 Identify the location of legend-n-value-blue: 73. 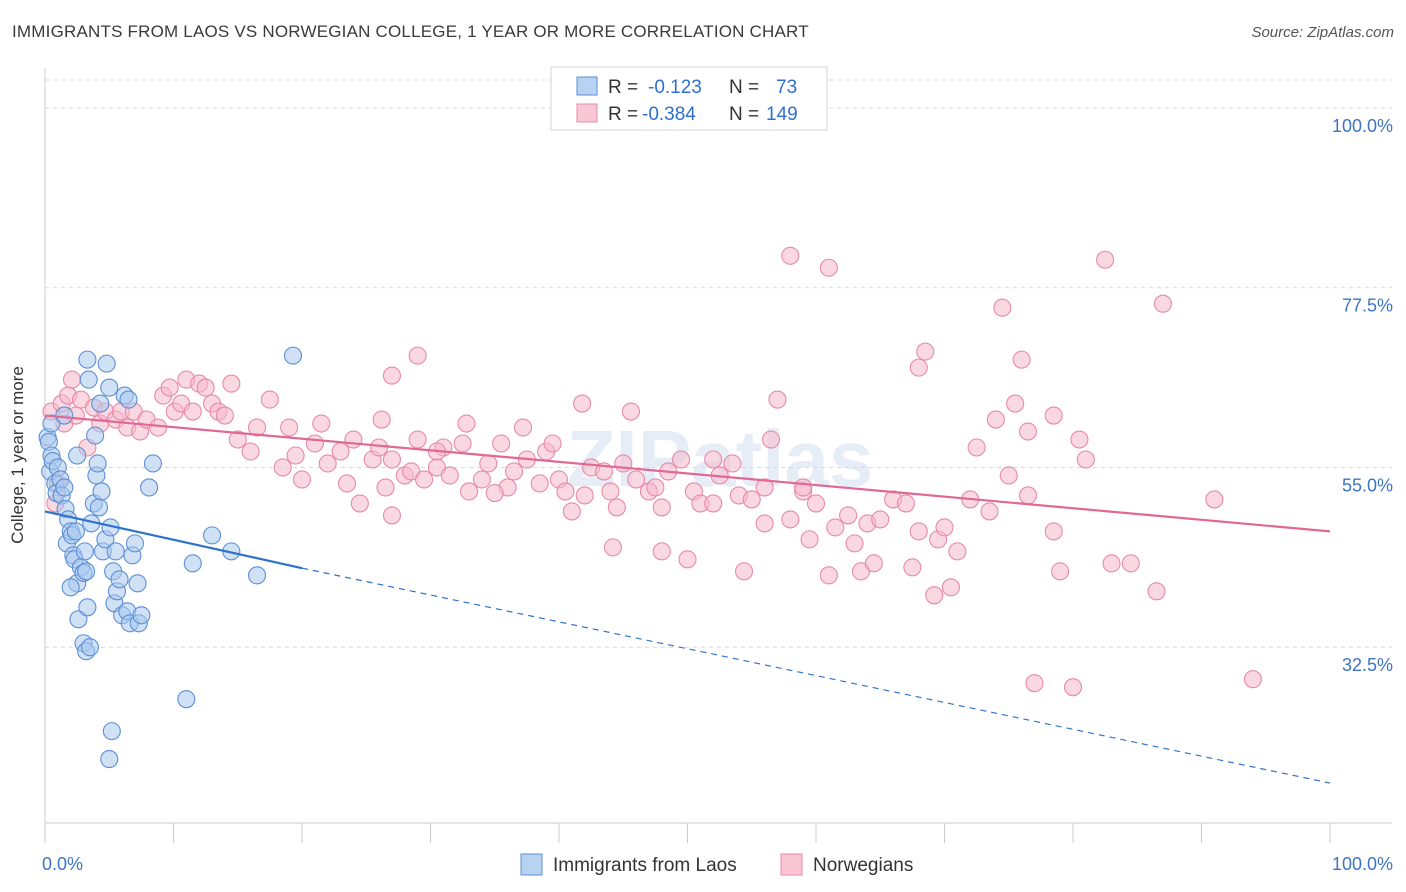
(786, 87).